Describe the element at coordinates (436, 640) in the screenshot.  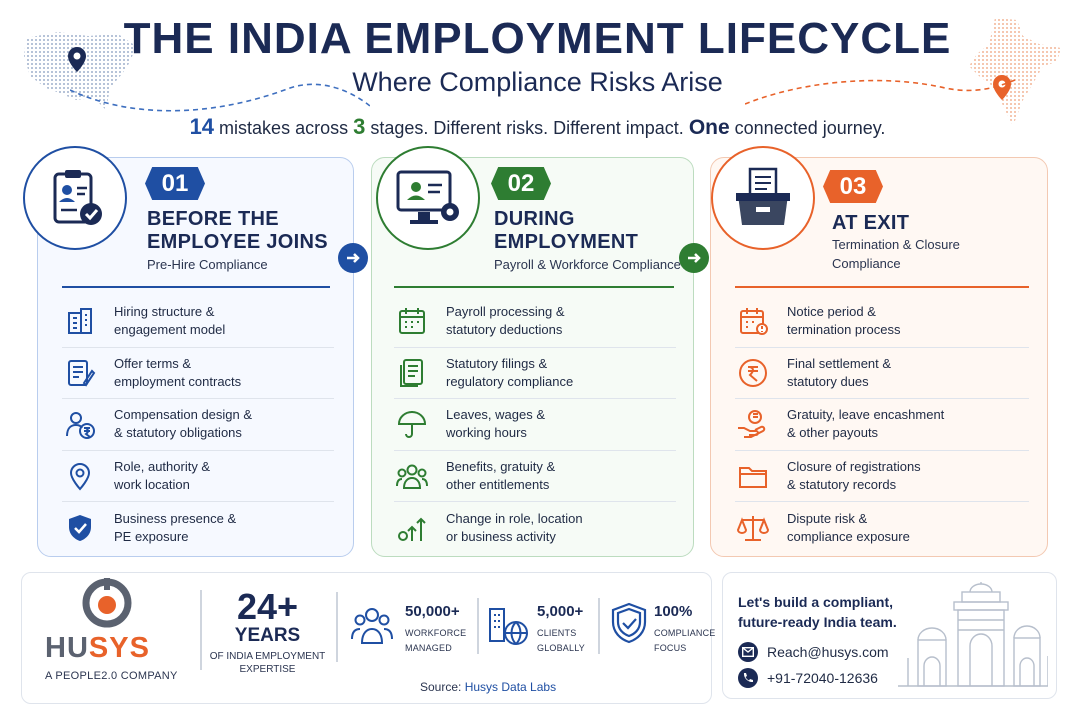
I see `stat-workforce-label: WORKFORCE MANAGED` at that location.